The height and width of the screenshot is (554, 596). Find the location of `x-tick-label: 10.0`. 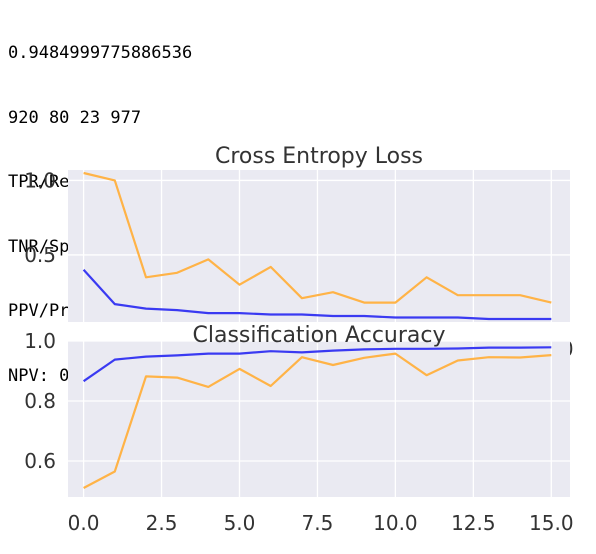

x-tick-label: 10.0 is located at coordinates (395, 523).